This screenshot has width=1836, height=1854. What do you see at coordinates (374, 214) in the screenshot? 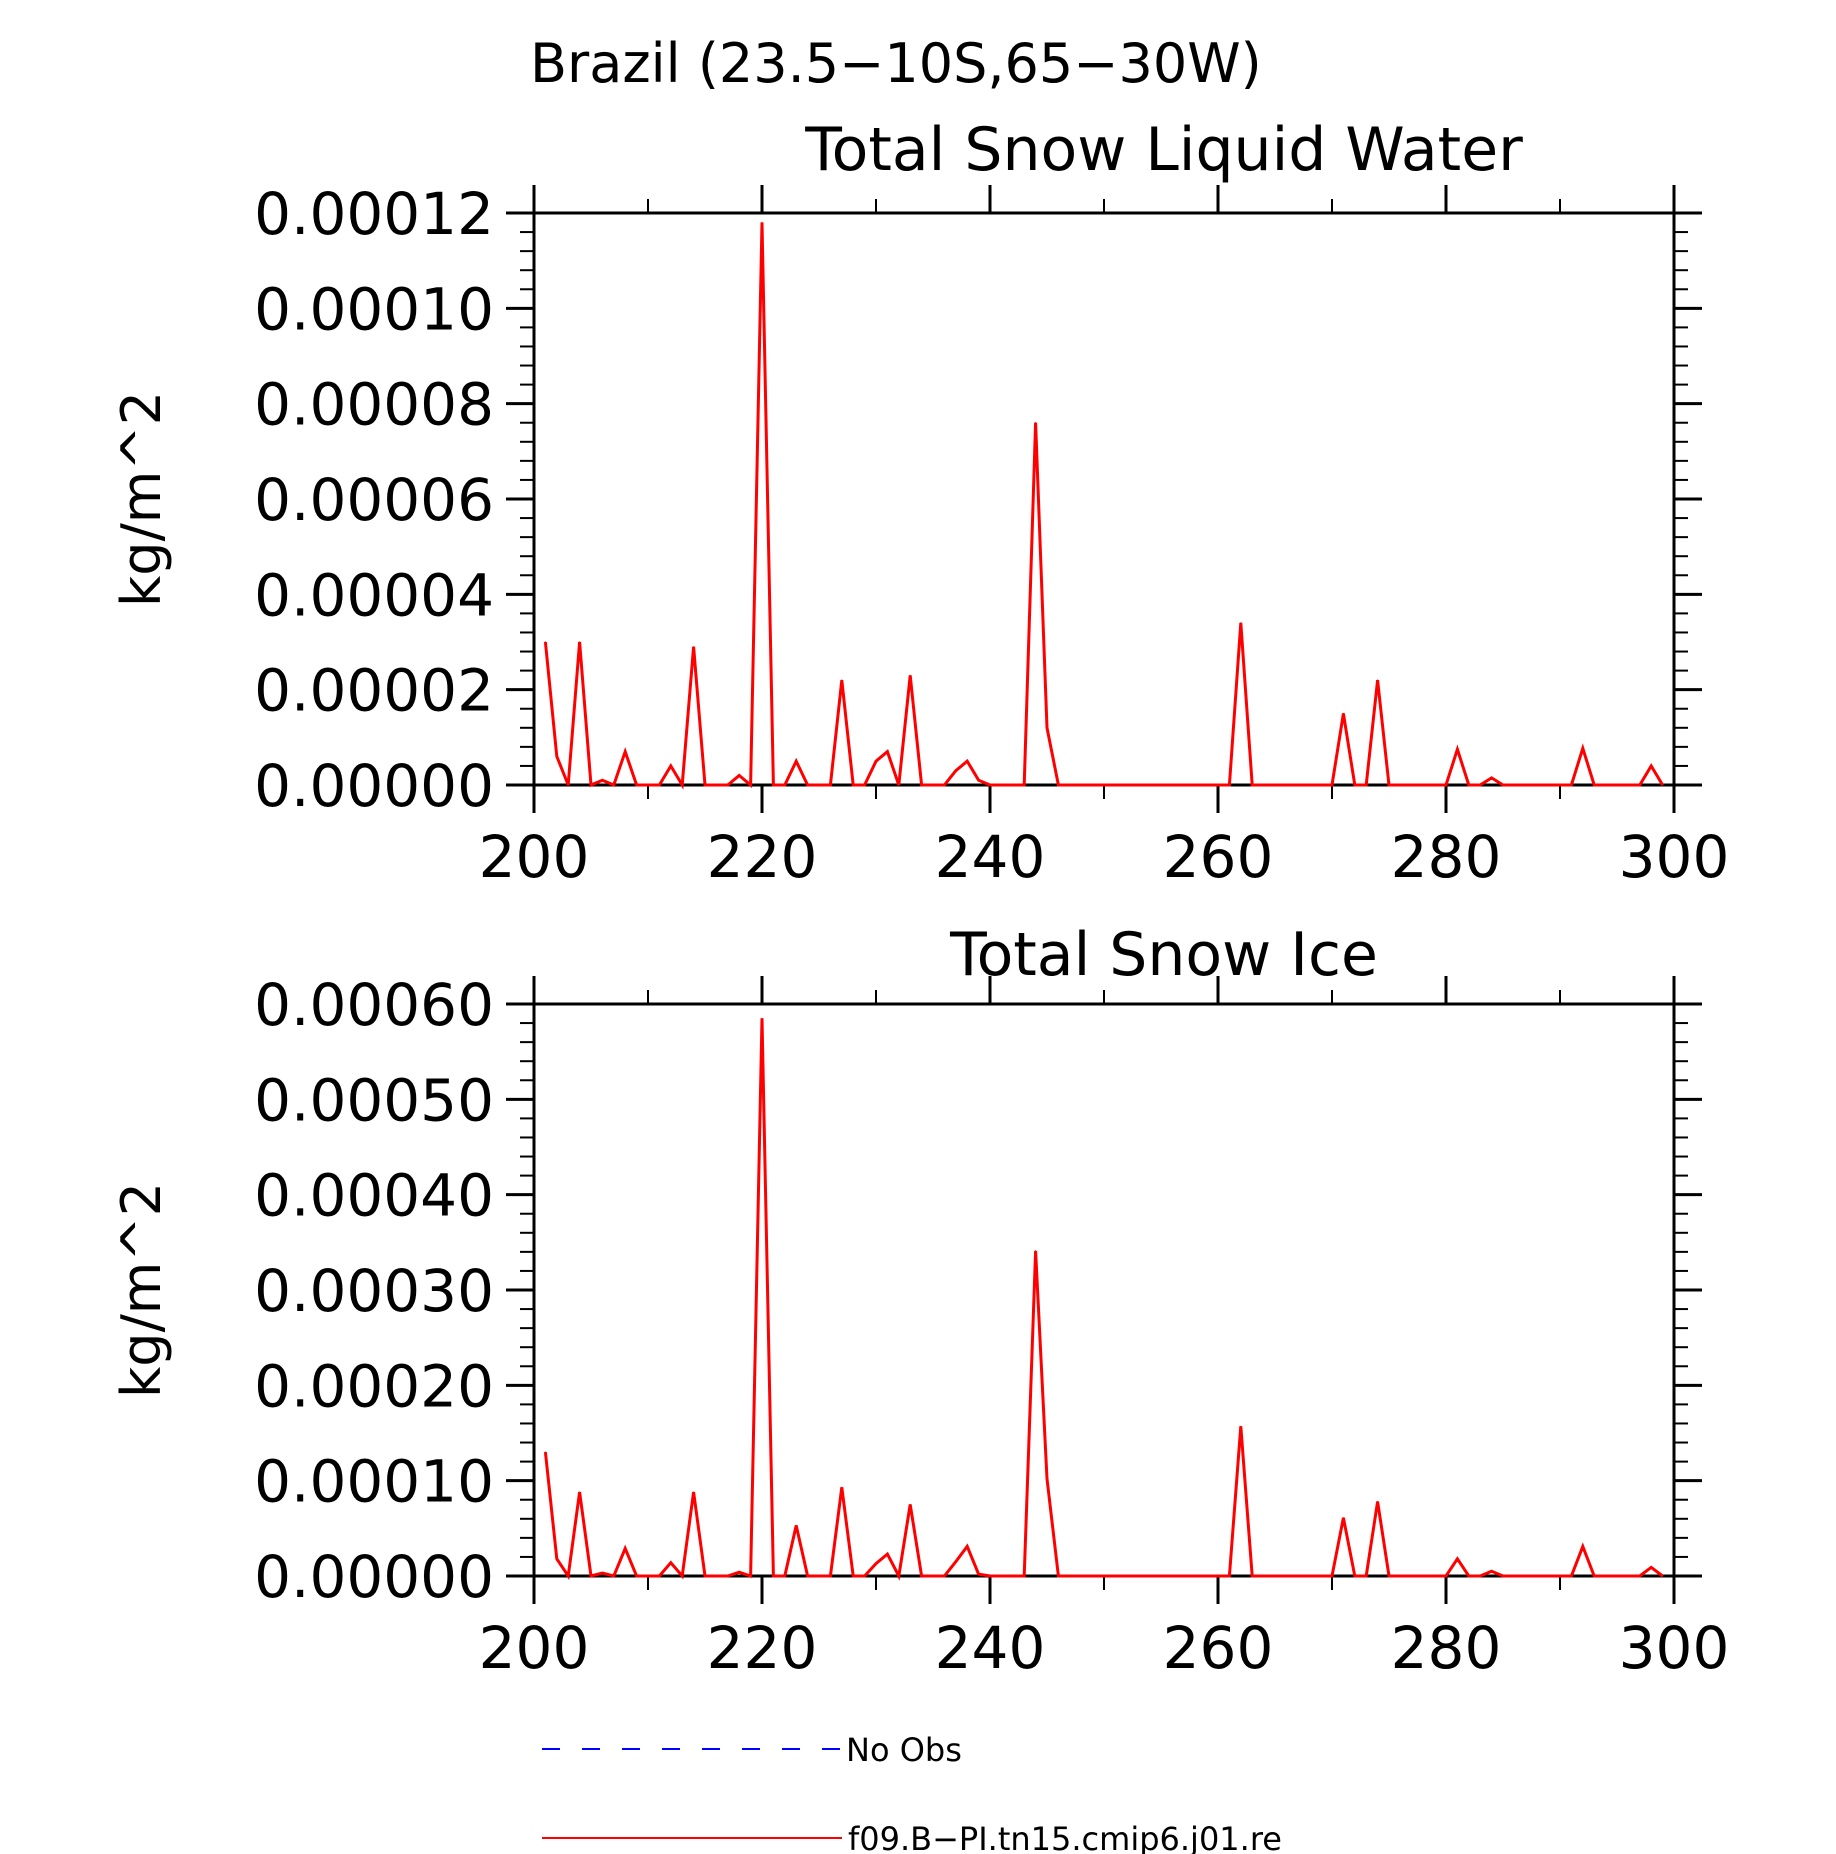
I see `y-tick-label: 0.00012` at bounding box center [374, 214].